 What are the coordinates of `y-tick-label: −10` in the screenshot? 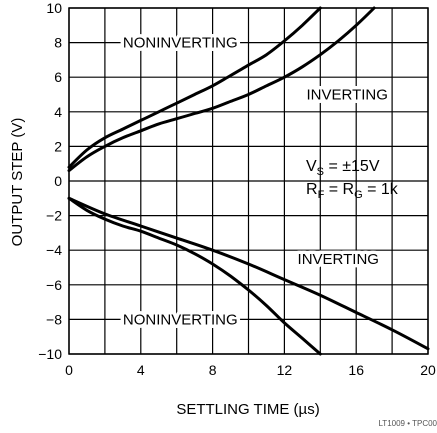 It's located at (50, 354).